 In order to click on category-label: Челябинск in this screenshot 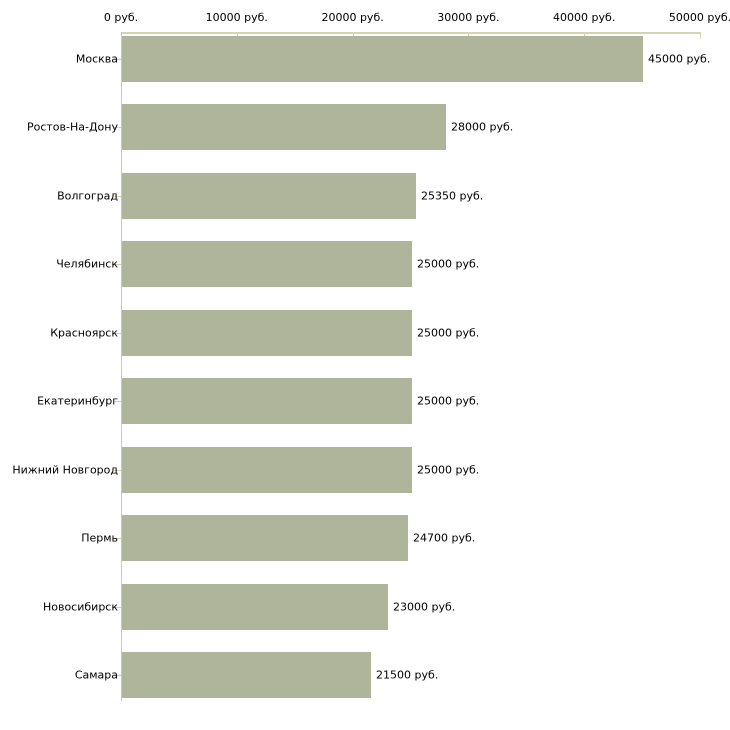, I will do `click(87, 264)`.